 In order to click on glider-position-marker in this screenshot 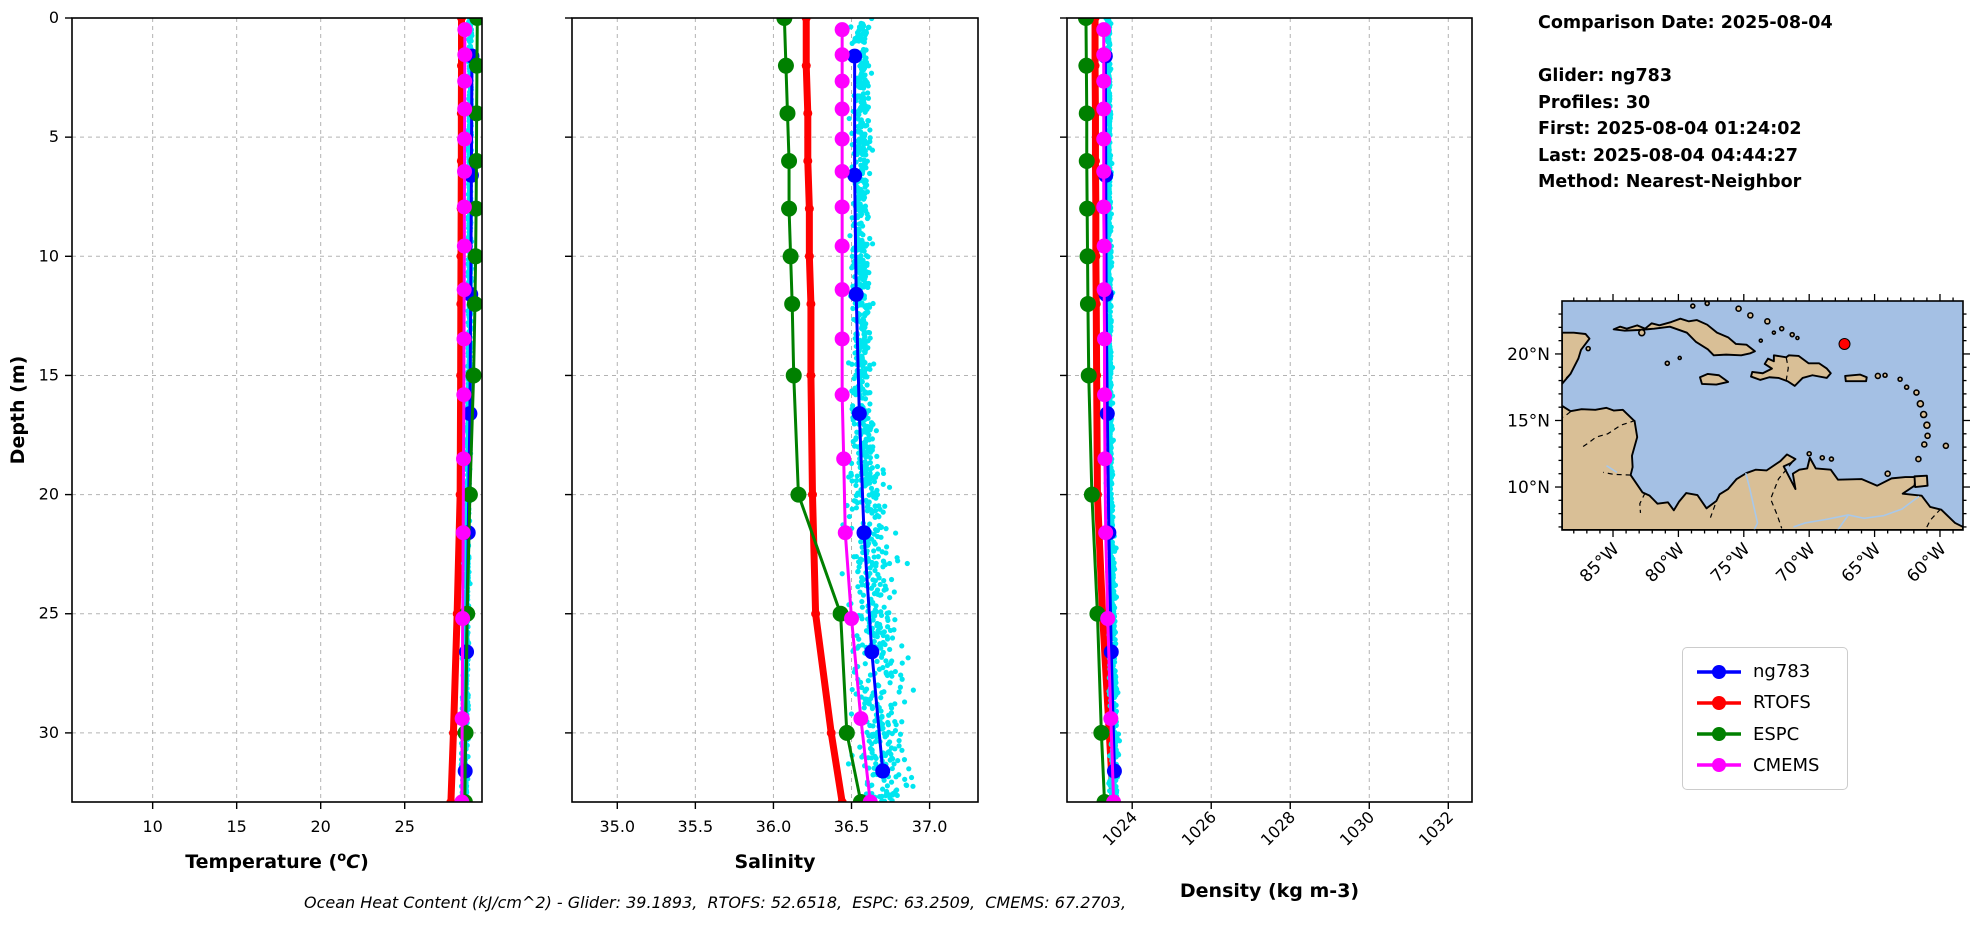, I will do `click(1844, 343)`.